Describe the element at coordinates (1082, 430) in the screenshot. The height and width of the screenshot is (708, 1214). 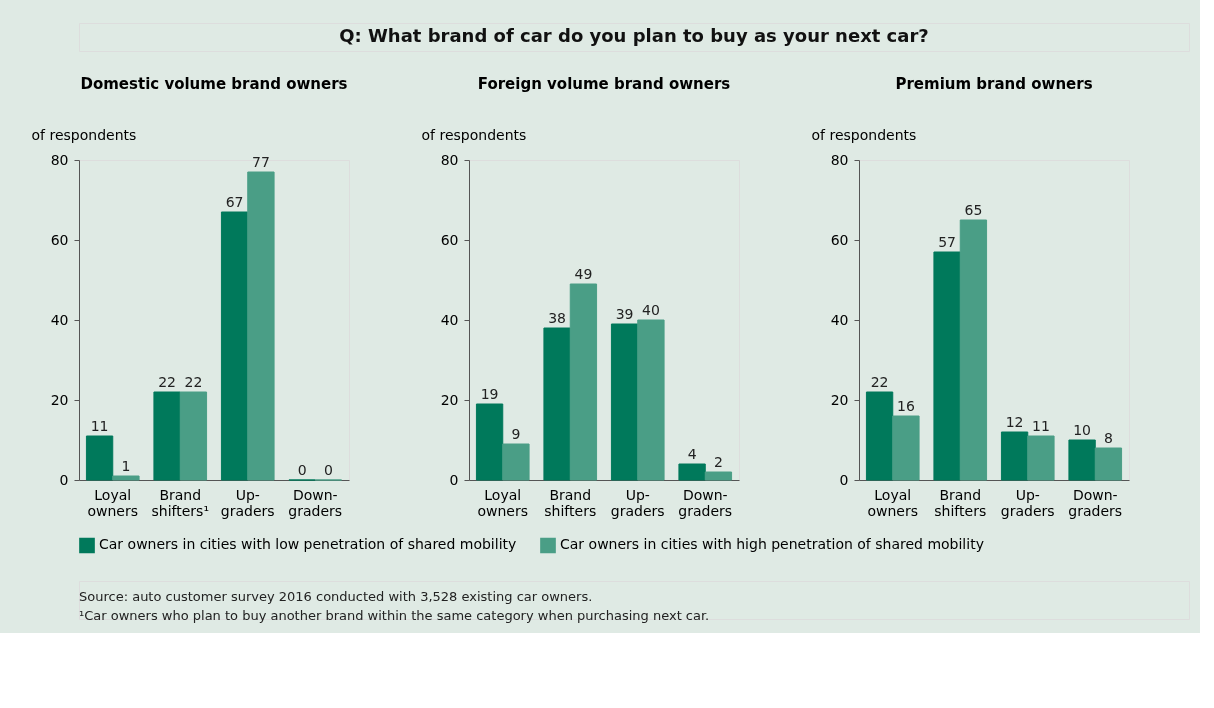
I see `data-label: 10` at that location.